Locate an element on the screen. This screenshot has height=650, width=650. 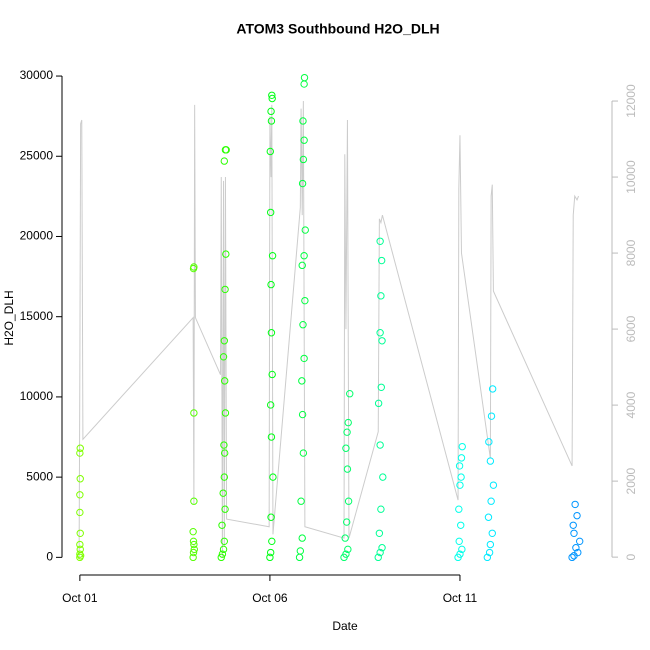
y-tick-label: 25000 is located at coordinates (37, 155).